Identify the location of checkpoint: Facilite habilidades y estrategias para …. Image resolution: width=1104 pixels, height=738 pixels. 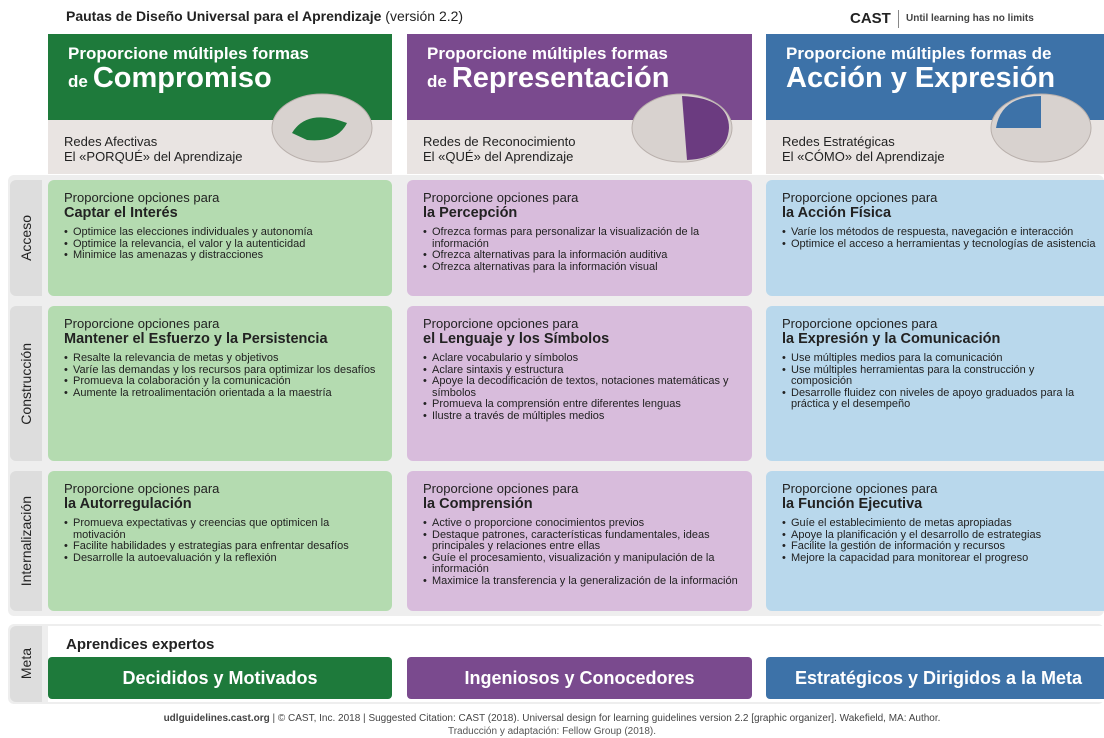
(221, 546).